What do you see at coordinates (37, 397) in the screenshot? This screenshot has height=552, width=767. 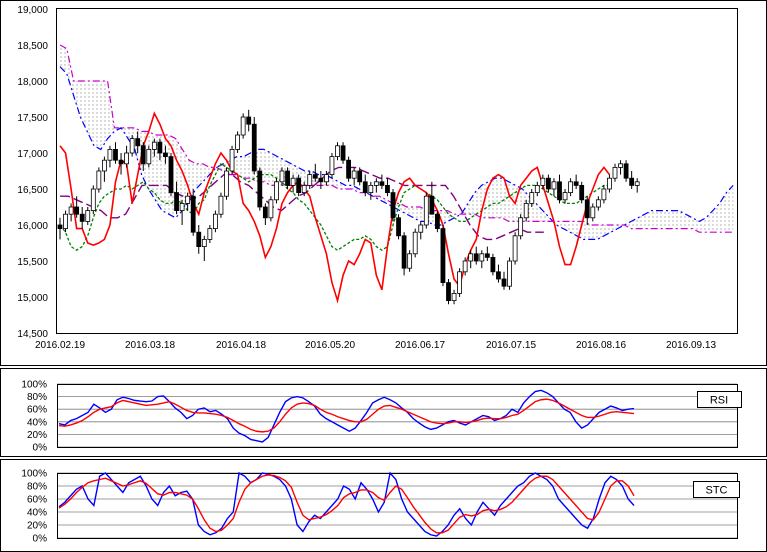 I see `rsi-y-tick-label: 80%` at bounding box center [37, 397].